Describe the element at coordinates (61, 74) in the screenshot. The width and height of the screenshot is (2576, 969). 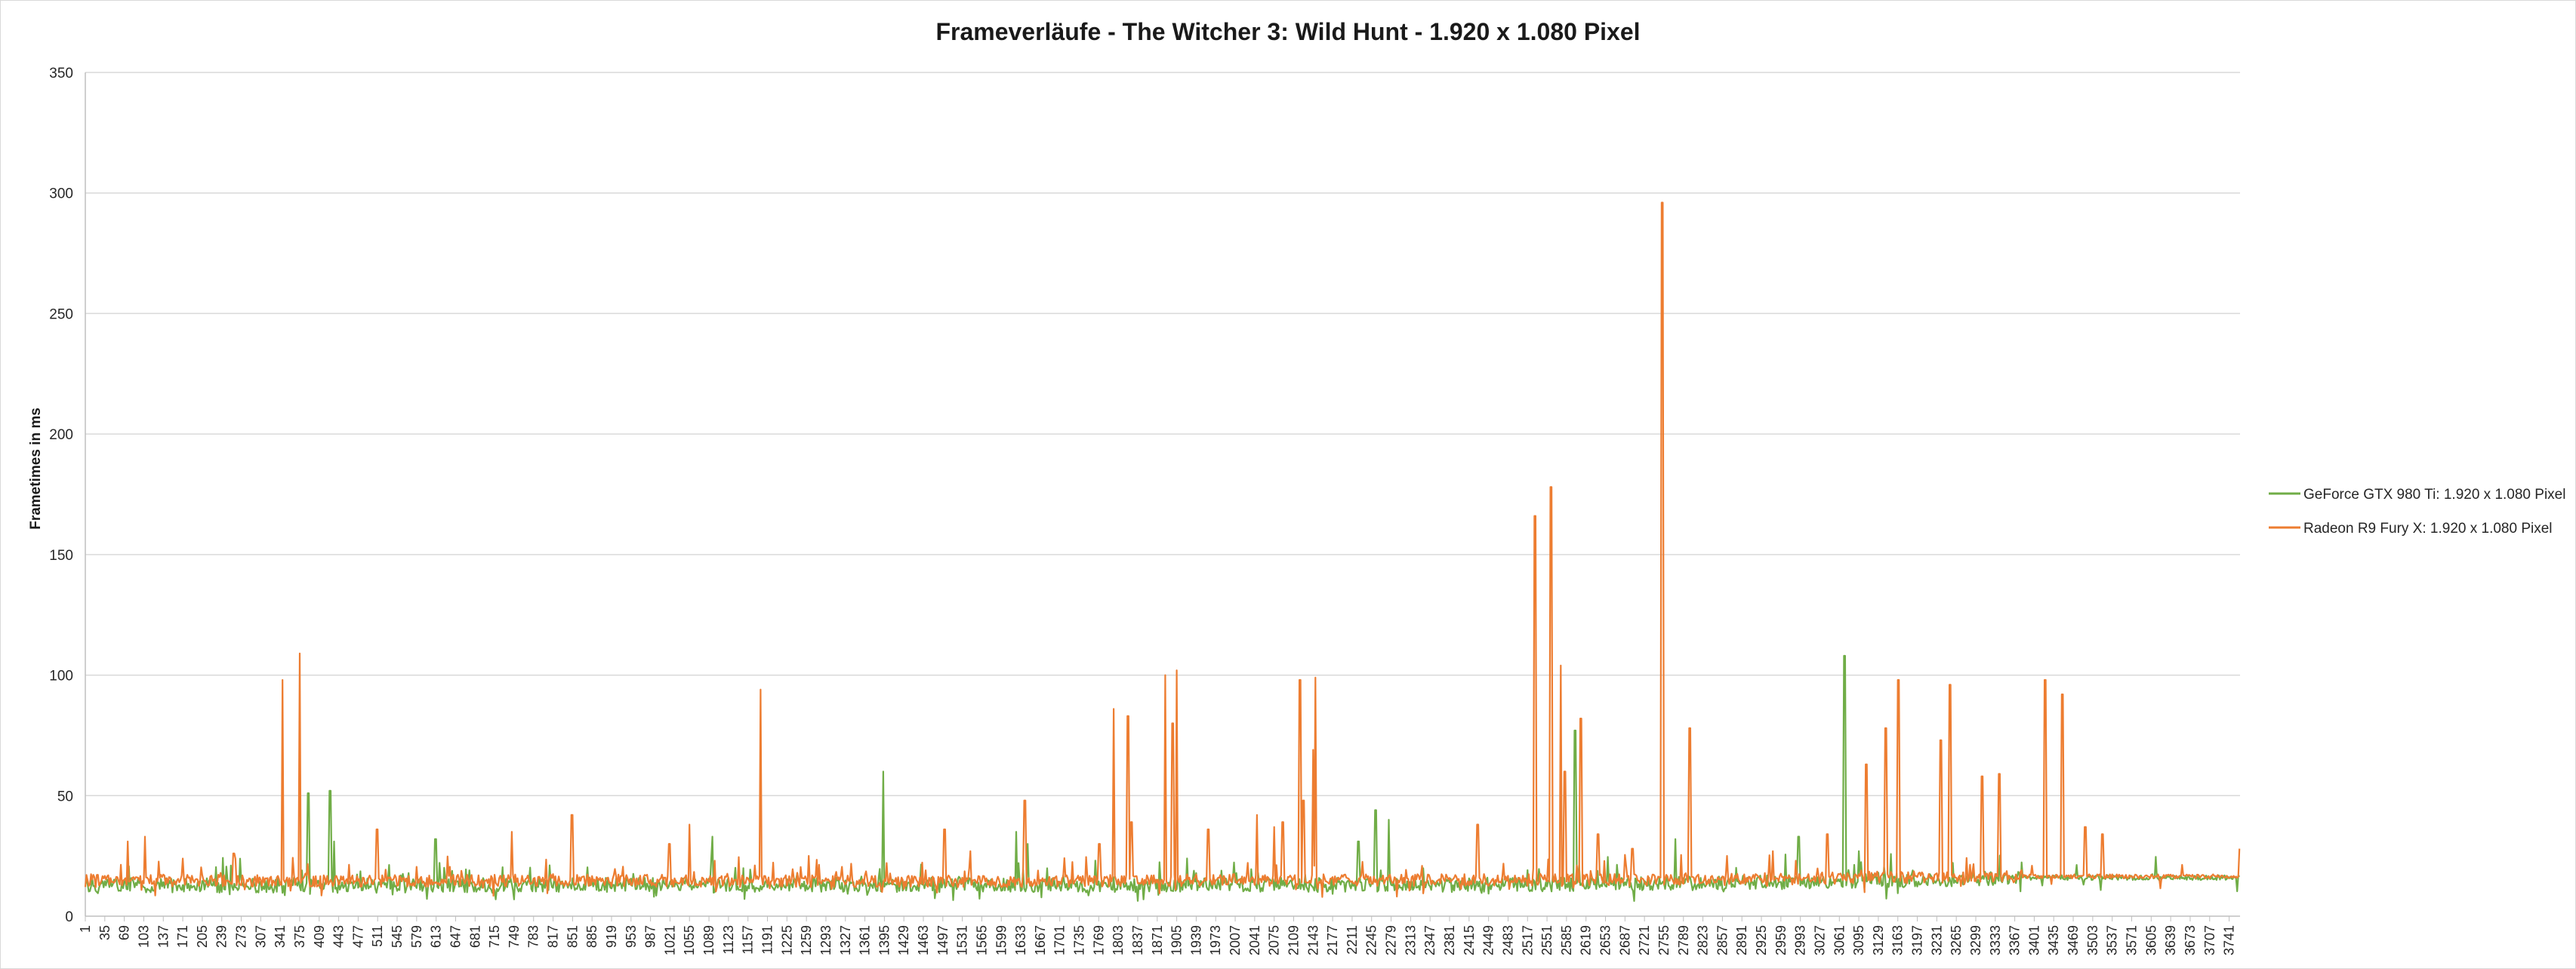
I see `y-tick-label: 350` at that location.